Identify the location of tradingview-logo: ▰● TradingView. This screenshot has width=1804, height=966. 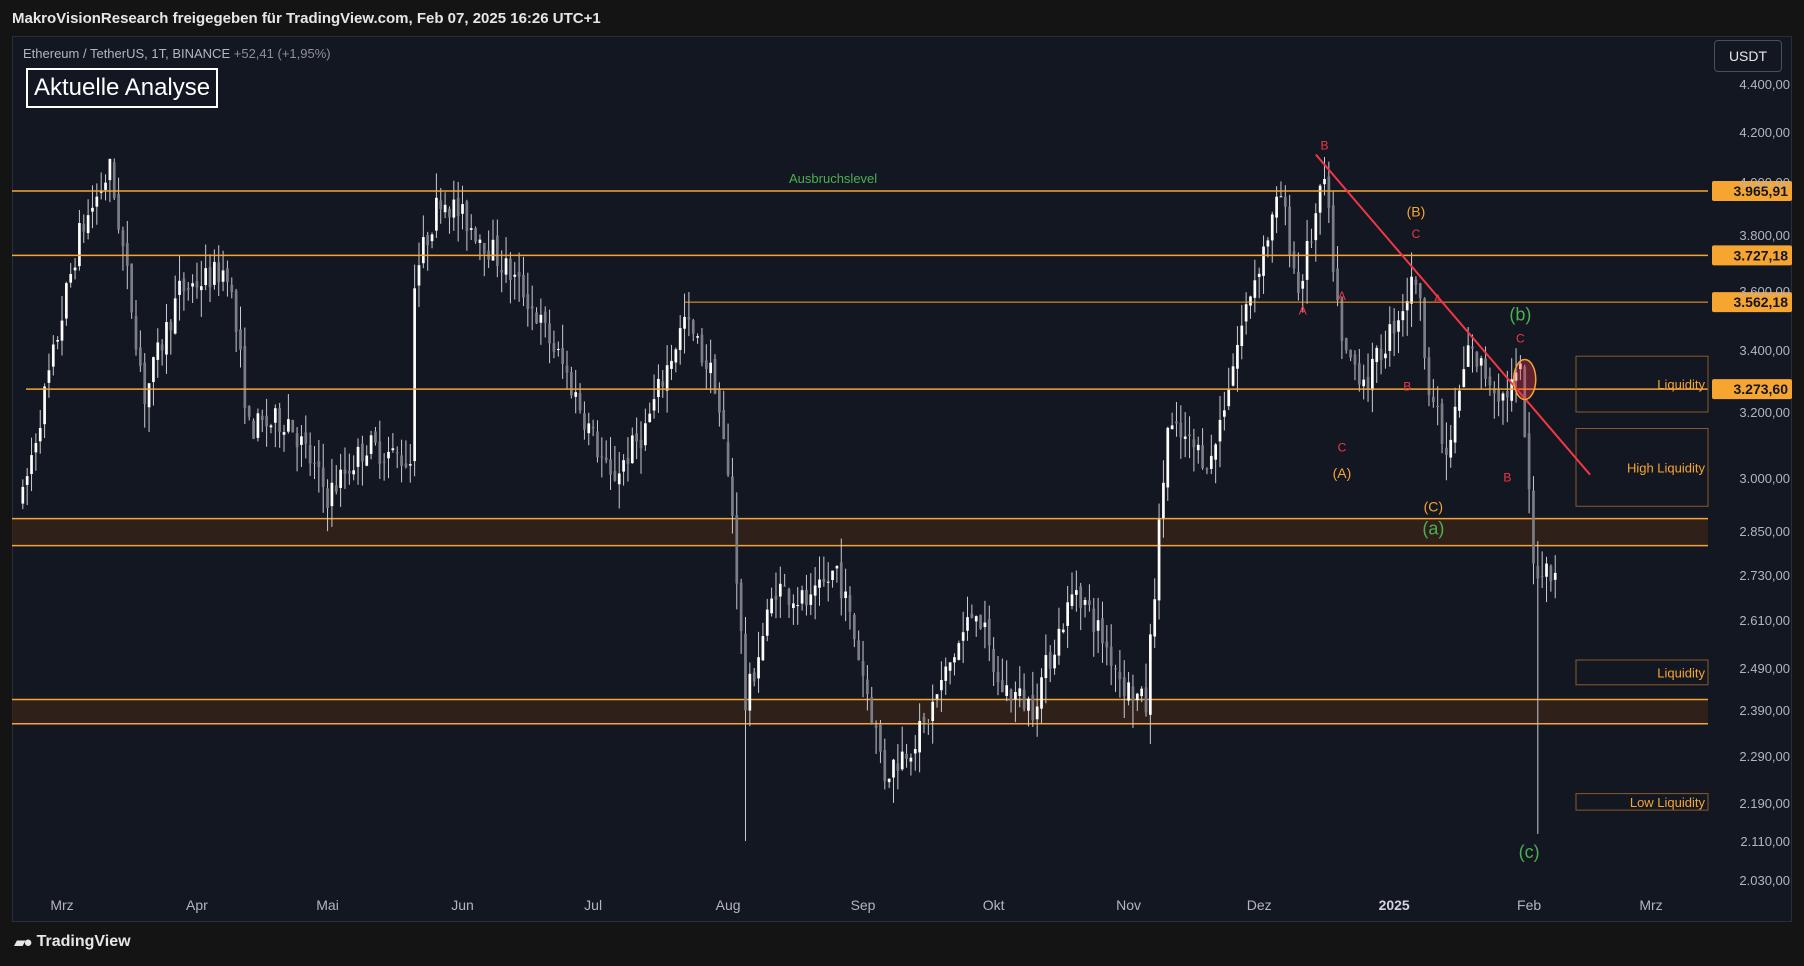
(72, 942).